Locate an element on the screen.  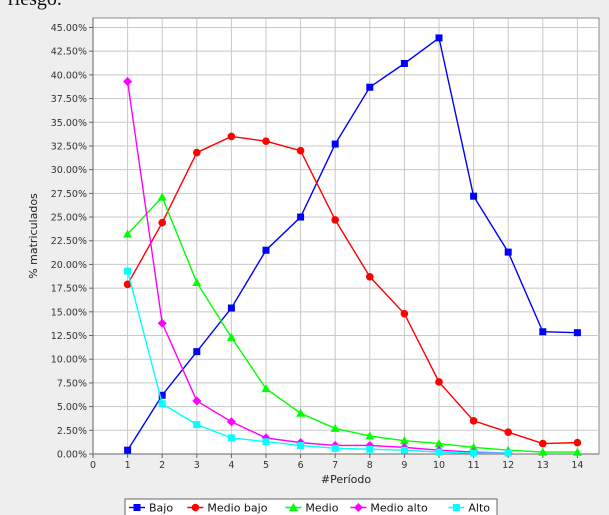
x-tick-label: 4 is located at coordinates (231, 465).